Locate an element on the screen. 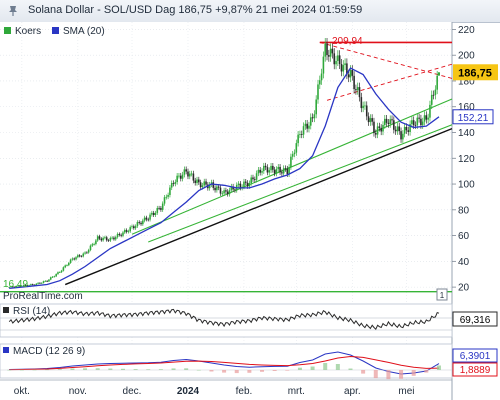  rsi-title: RSI (14) is located at coordinates (31, 311).